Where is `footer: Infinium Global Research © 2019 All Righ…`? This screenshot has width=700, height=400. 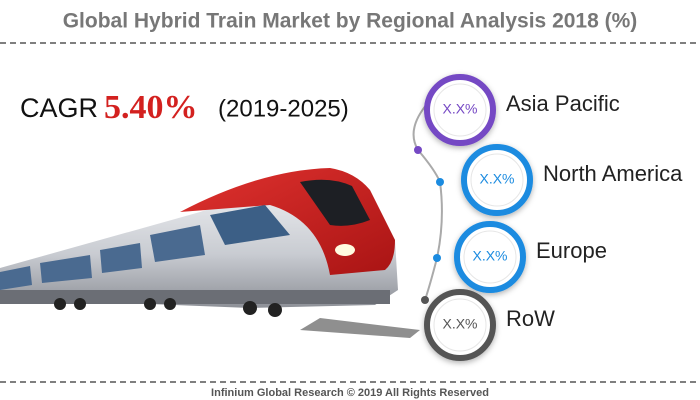 footer: Infinium Global Research © 2019 All Righ… is located at coordinates (350, 393).